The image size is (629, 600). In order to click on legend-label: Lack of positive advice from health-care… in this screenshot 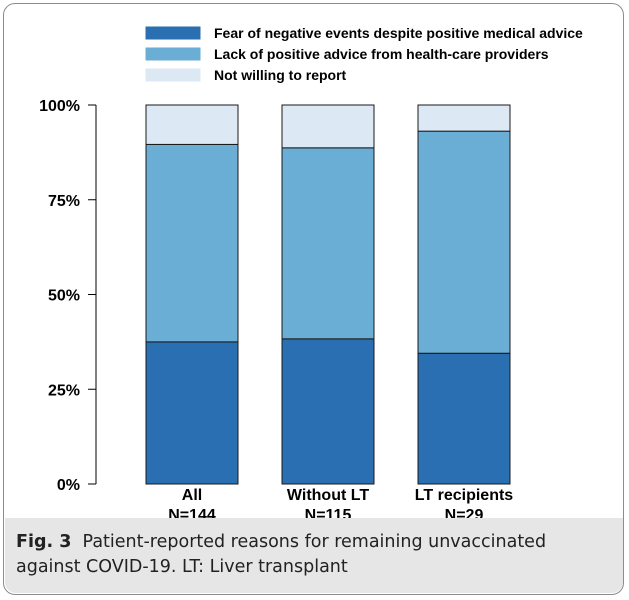, I will do `click(381, 54)`.